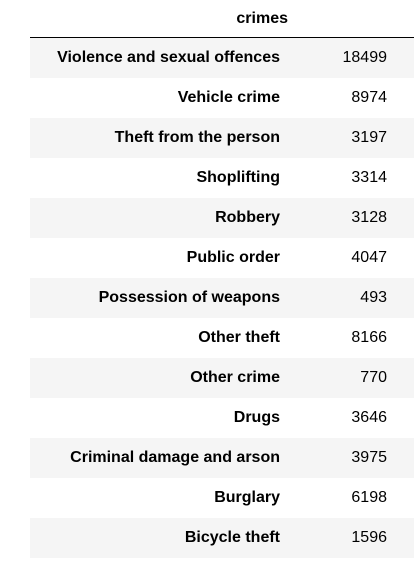  I want to click on table-row: Burglary 6198, so click(222, 498).